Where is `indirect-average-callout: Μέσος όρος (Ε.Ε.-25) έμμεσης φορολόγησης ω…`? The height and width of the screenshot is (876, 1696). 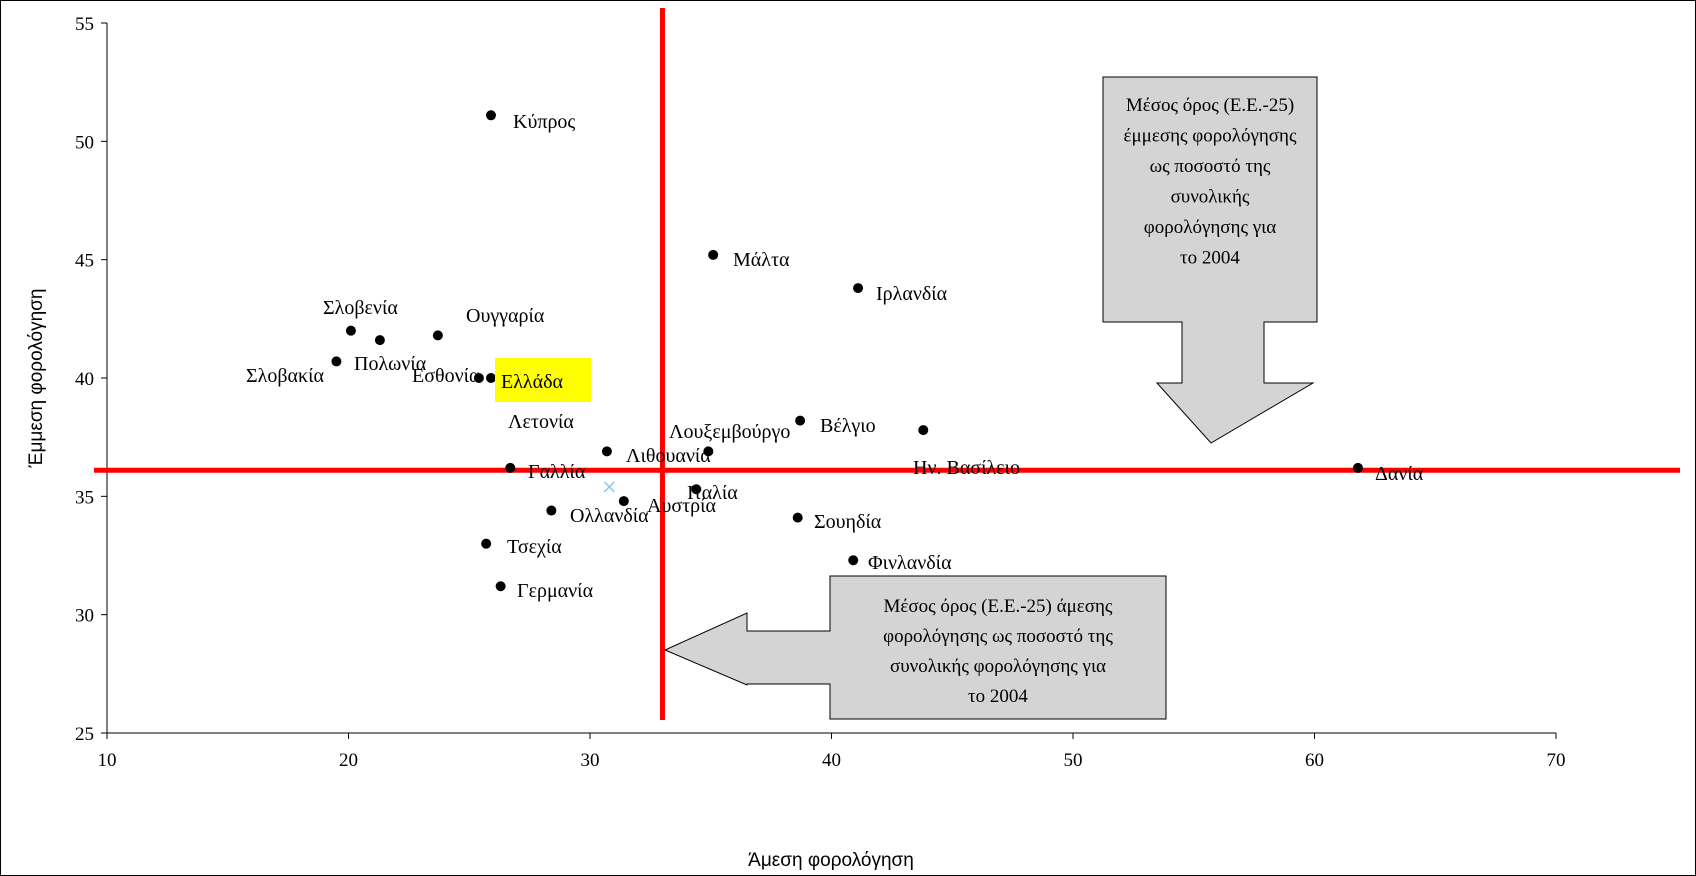
indirect-average-callout: Μέσος όρος (Ε.Ε.-25) έμμεσης φορολόγησης ω… is located at coordinates (1210, 260).